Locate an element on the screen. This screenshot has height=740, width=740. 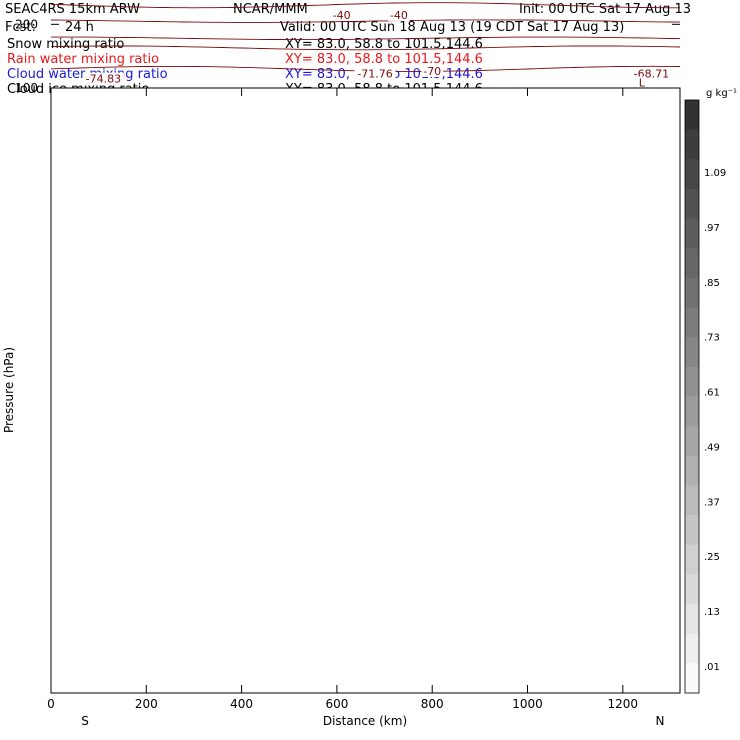
contour-label: -71.76 is located at coordinates (374, 74).